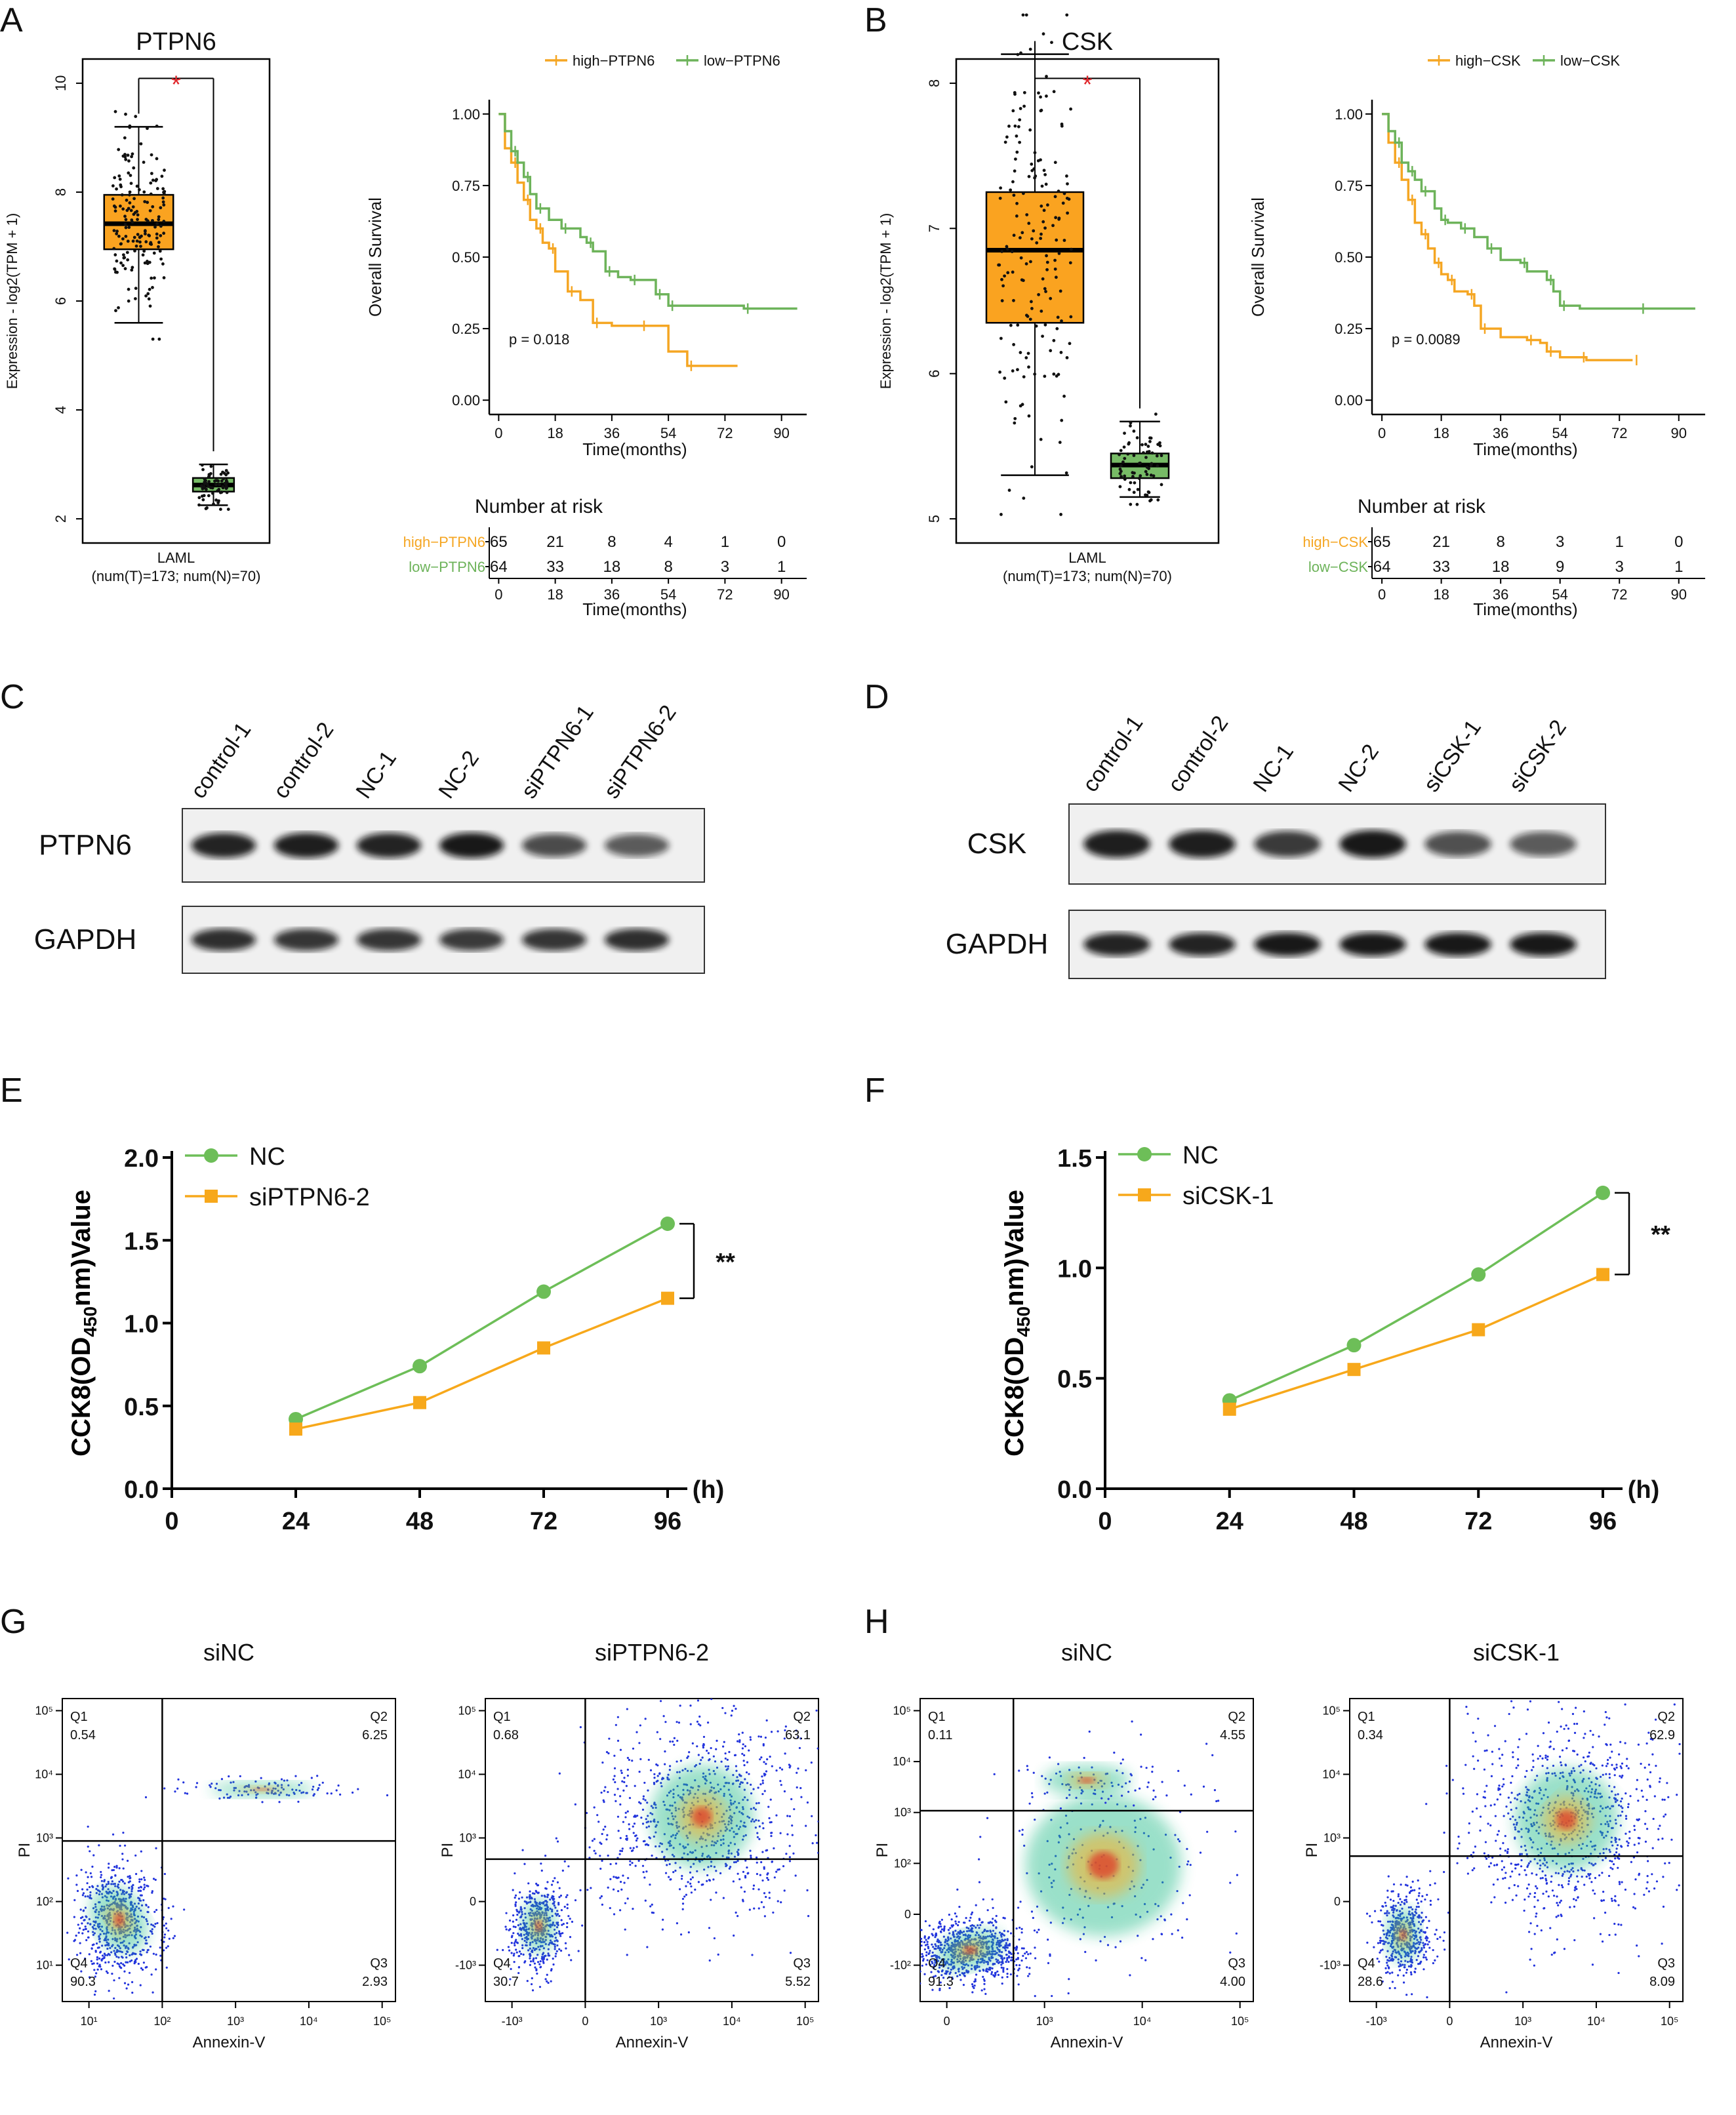  Describe the element at coordinates (118, 1920) in the screenshot. I see `density-red` at that location.